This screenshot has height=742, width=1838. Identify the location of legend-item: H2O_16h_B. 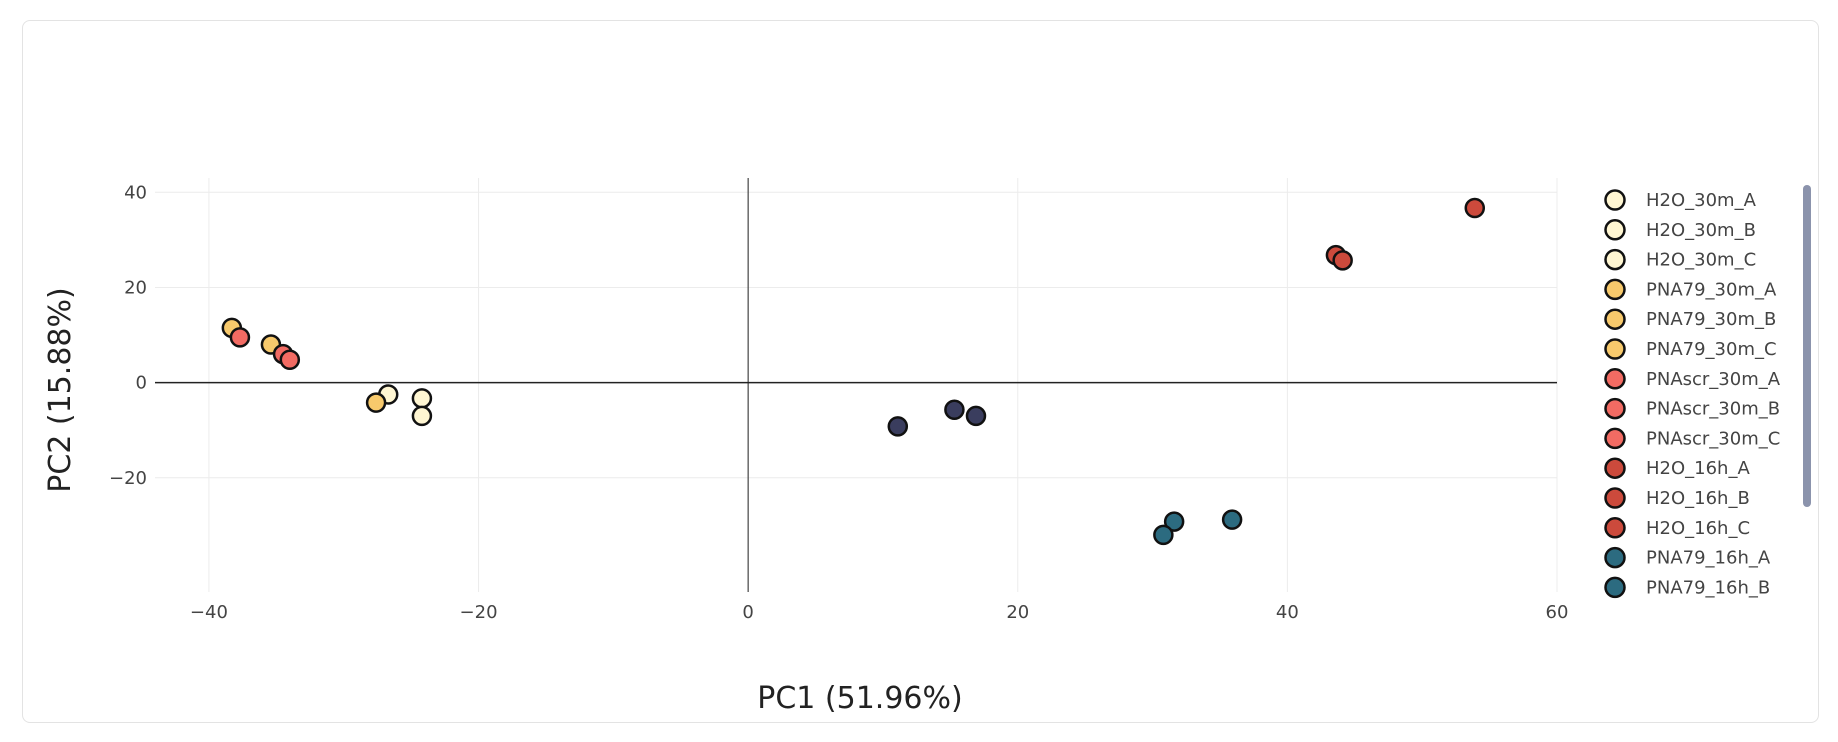
(1677, 498).